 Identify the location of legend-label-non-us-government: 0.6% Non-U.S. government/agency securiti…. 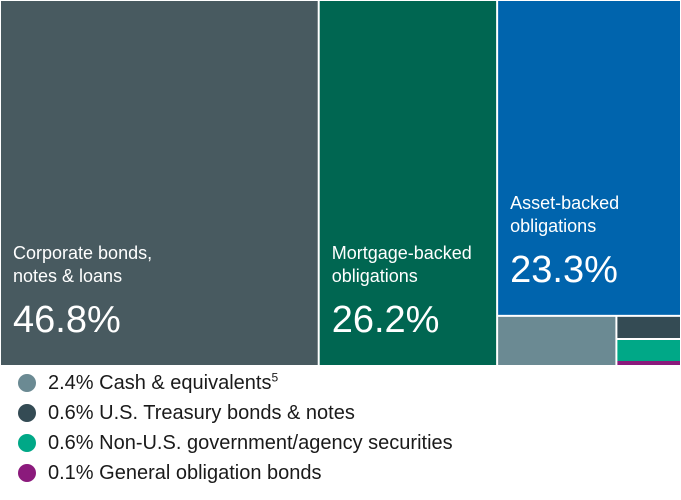
(250, 442).